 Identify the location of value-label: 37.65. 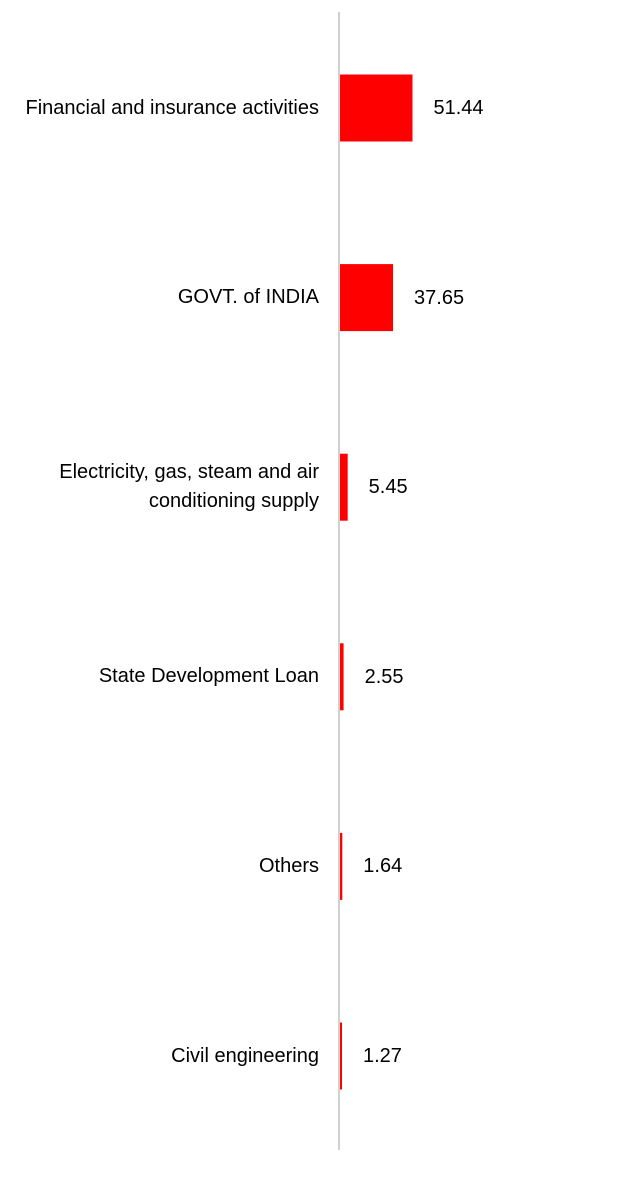
(439, 297).